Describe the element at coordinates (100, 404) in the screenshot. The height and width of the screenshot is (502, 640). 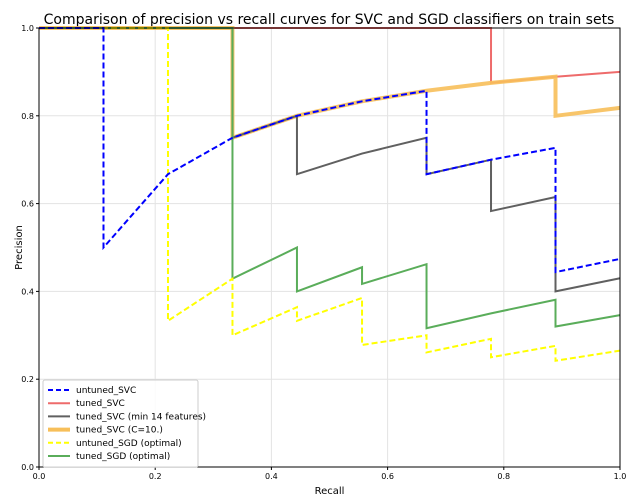
I see `legend-label-tuned-svc: tuned_SVC` at that location.